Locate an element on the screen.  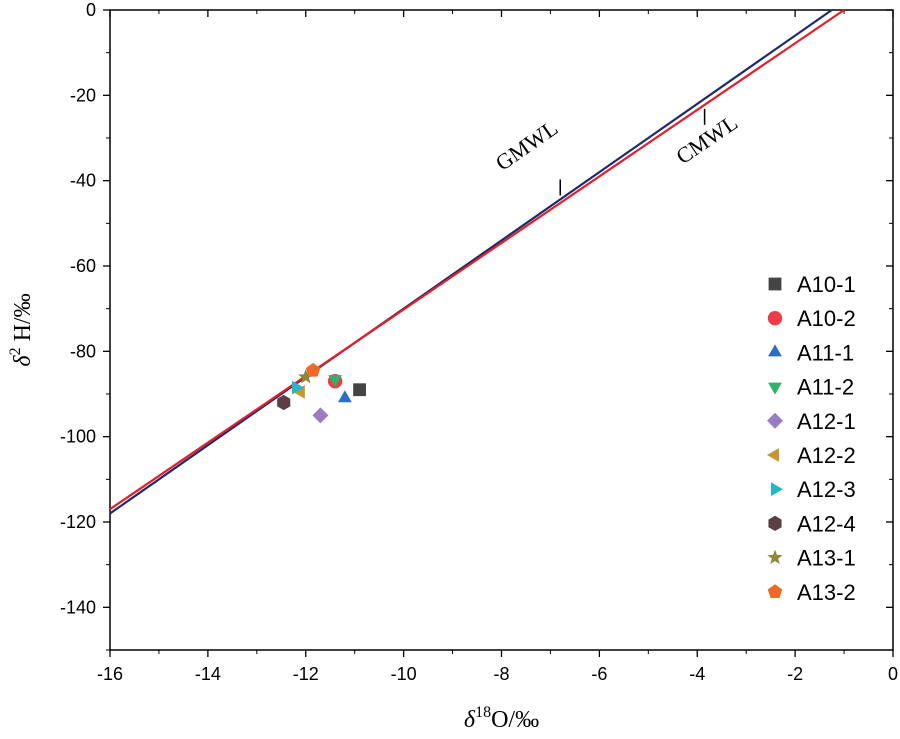
y-axis-title-rest: H/‰ is located at coordinates (23, 320).